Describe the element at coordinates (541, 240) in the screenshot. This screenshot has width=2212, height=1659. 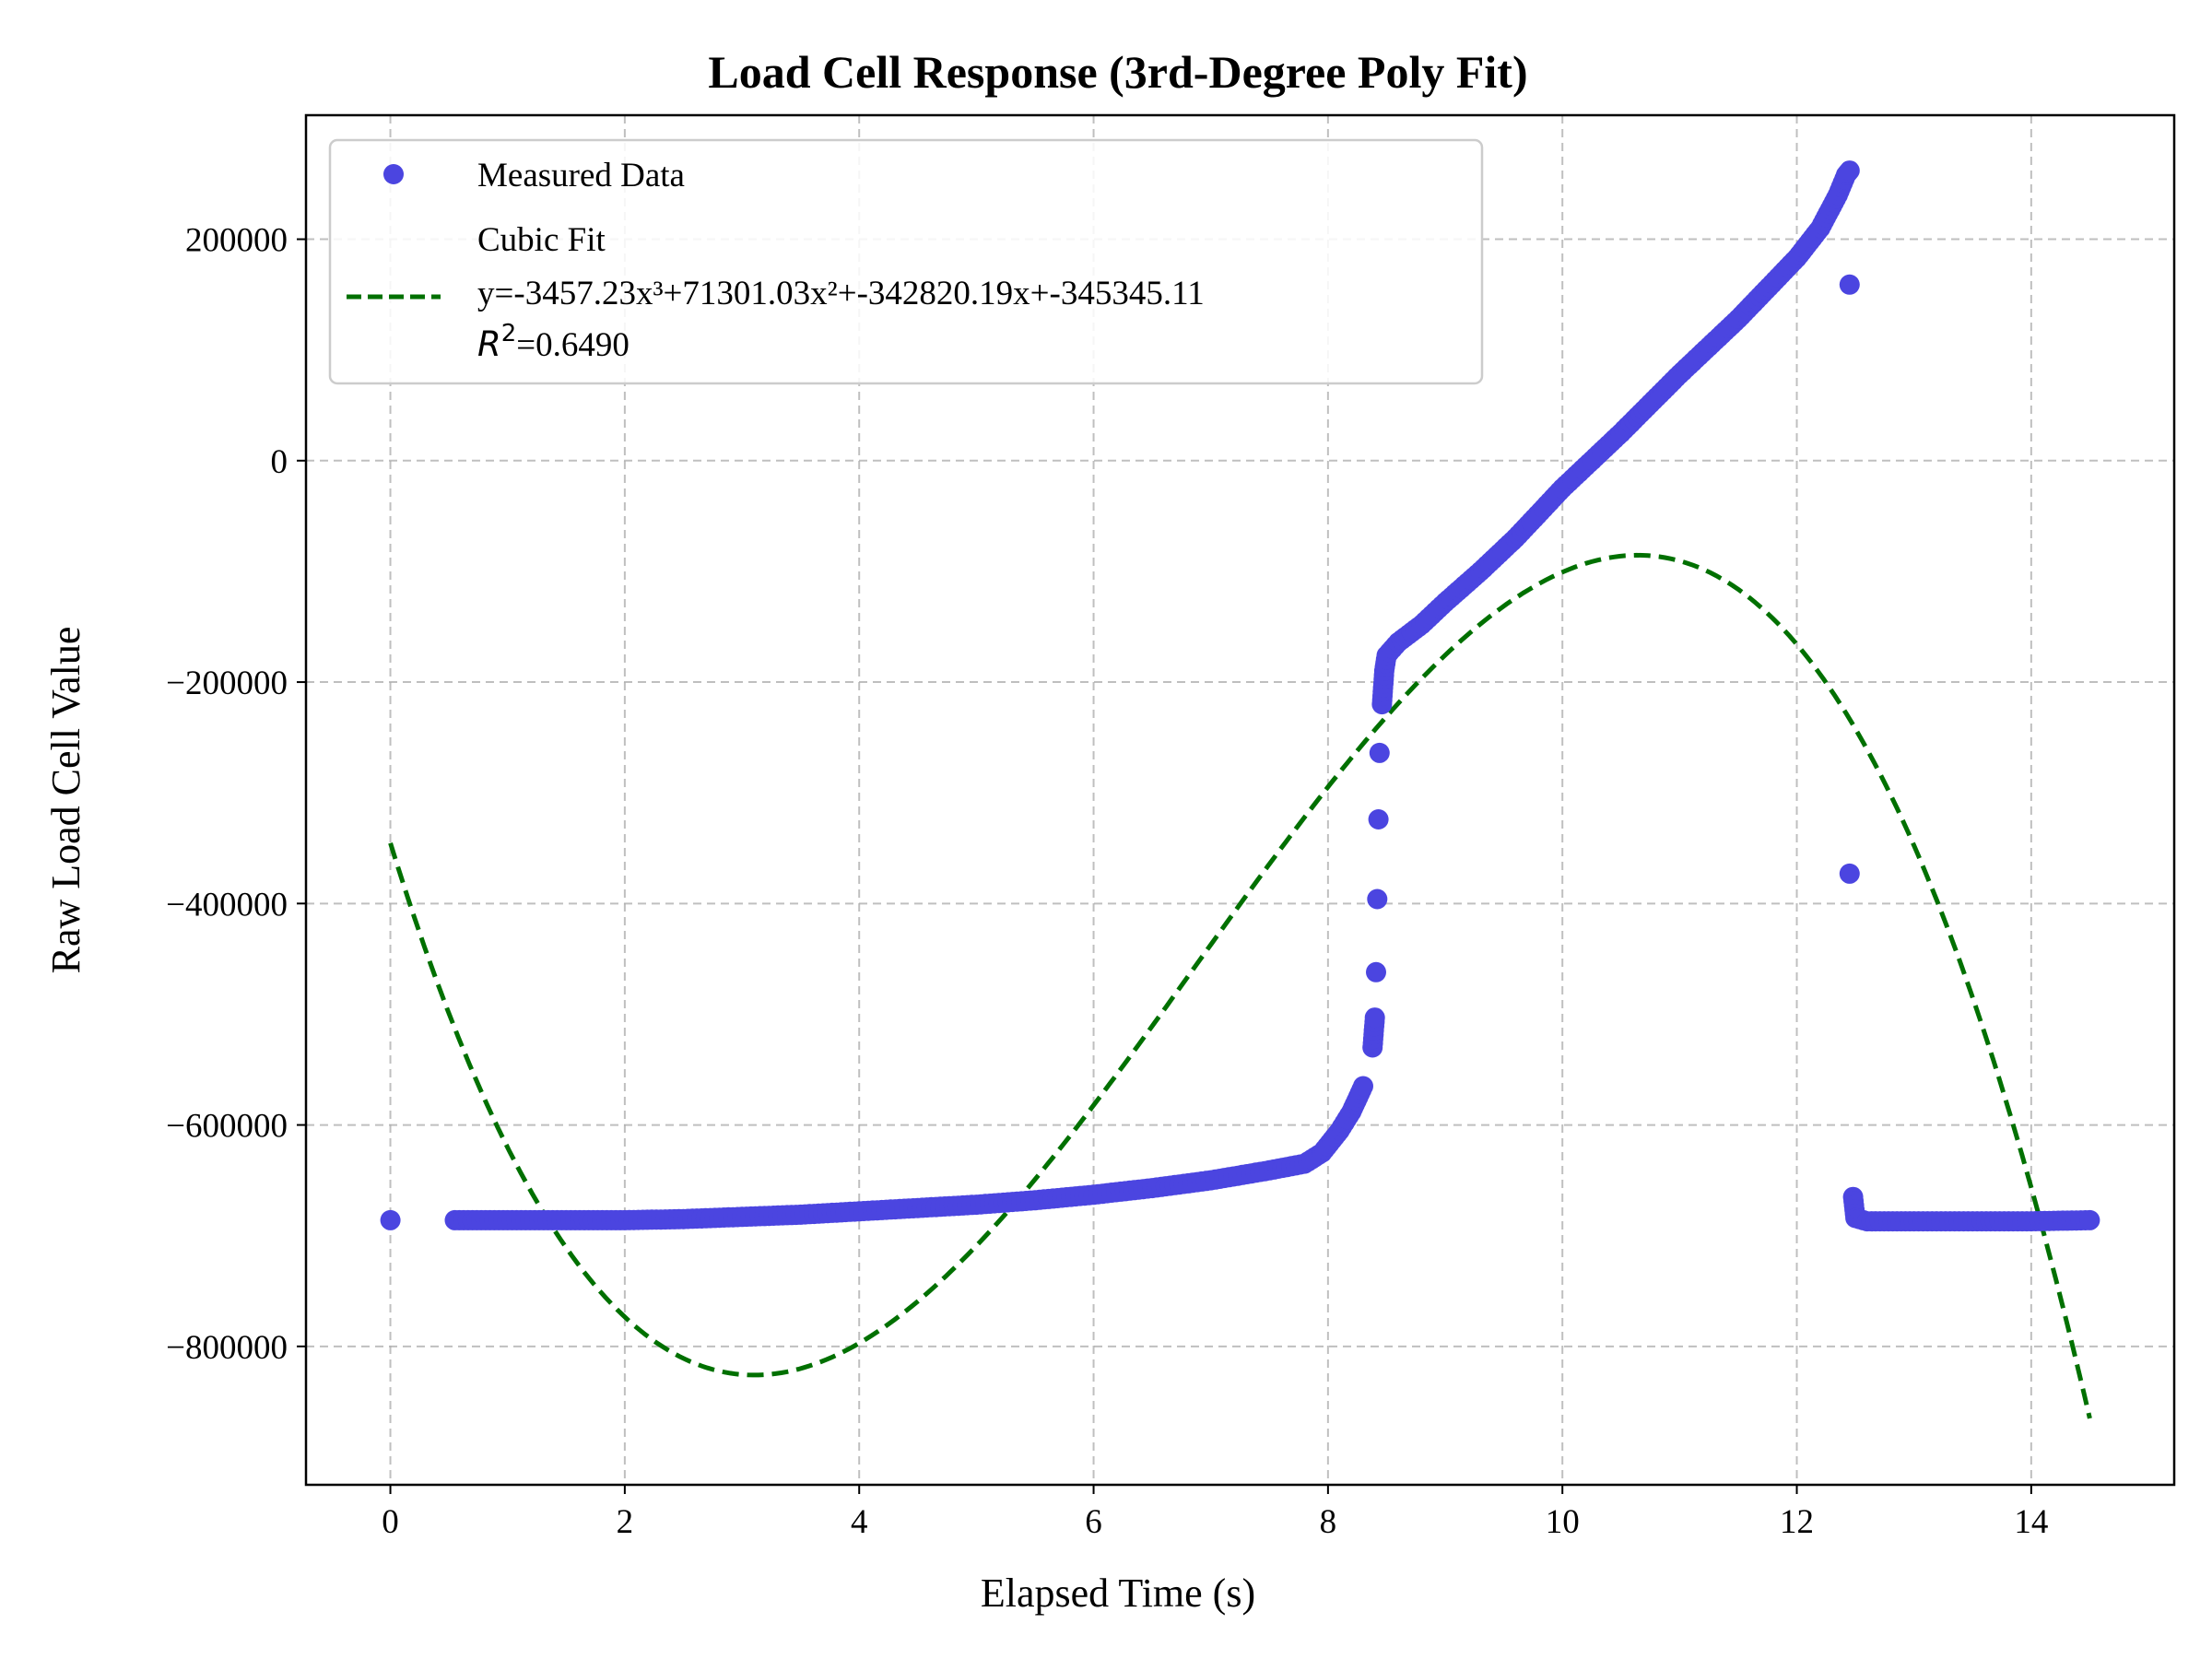
I see `legend-label-fit: Cubic Fit` at that location.